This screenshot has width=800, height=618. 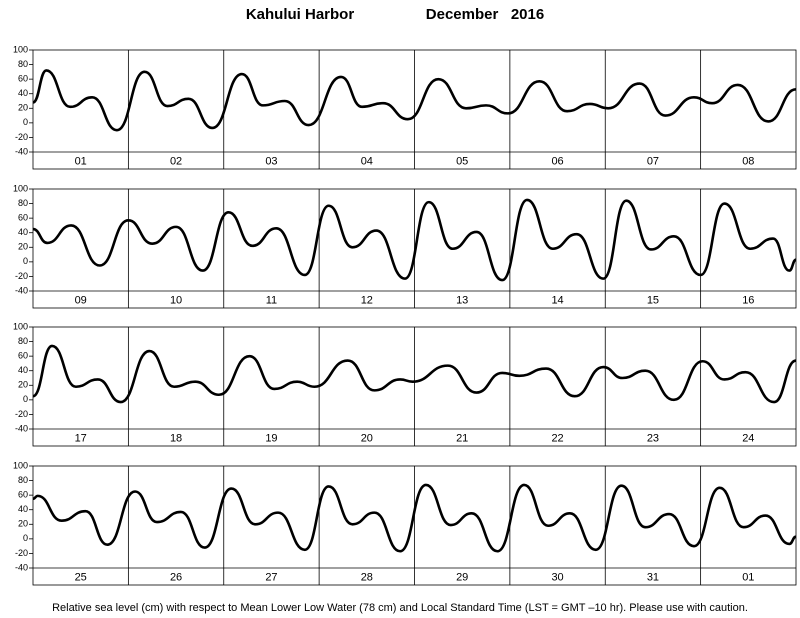 I want to click on day-label: 19, so click(x=271, y=438).